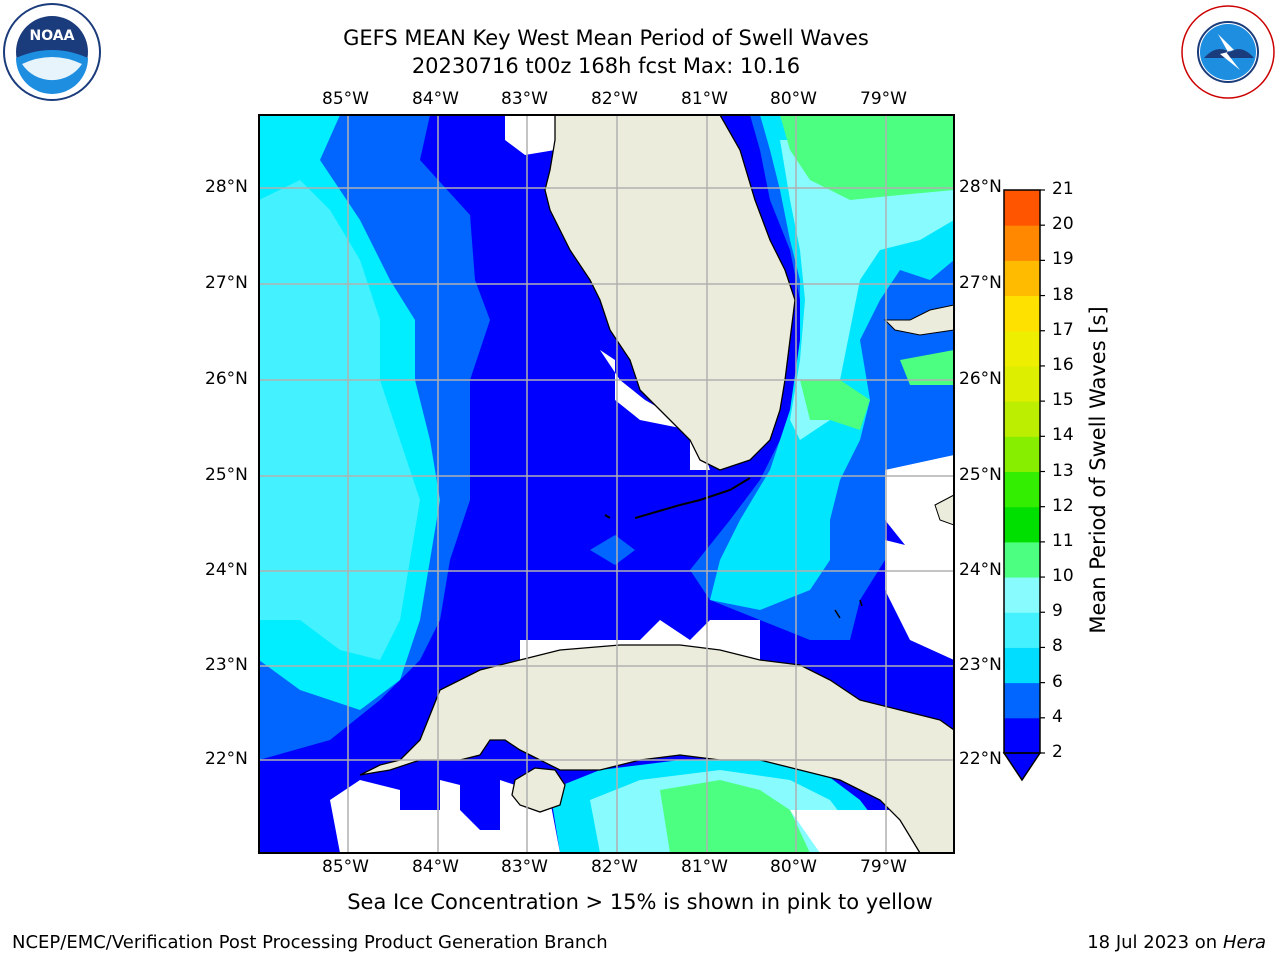 The image size is (1280, 960). I want to click on lat-label-left: 27°N, so click(226, 283).